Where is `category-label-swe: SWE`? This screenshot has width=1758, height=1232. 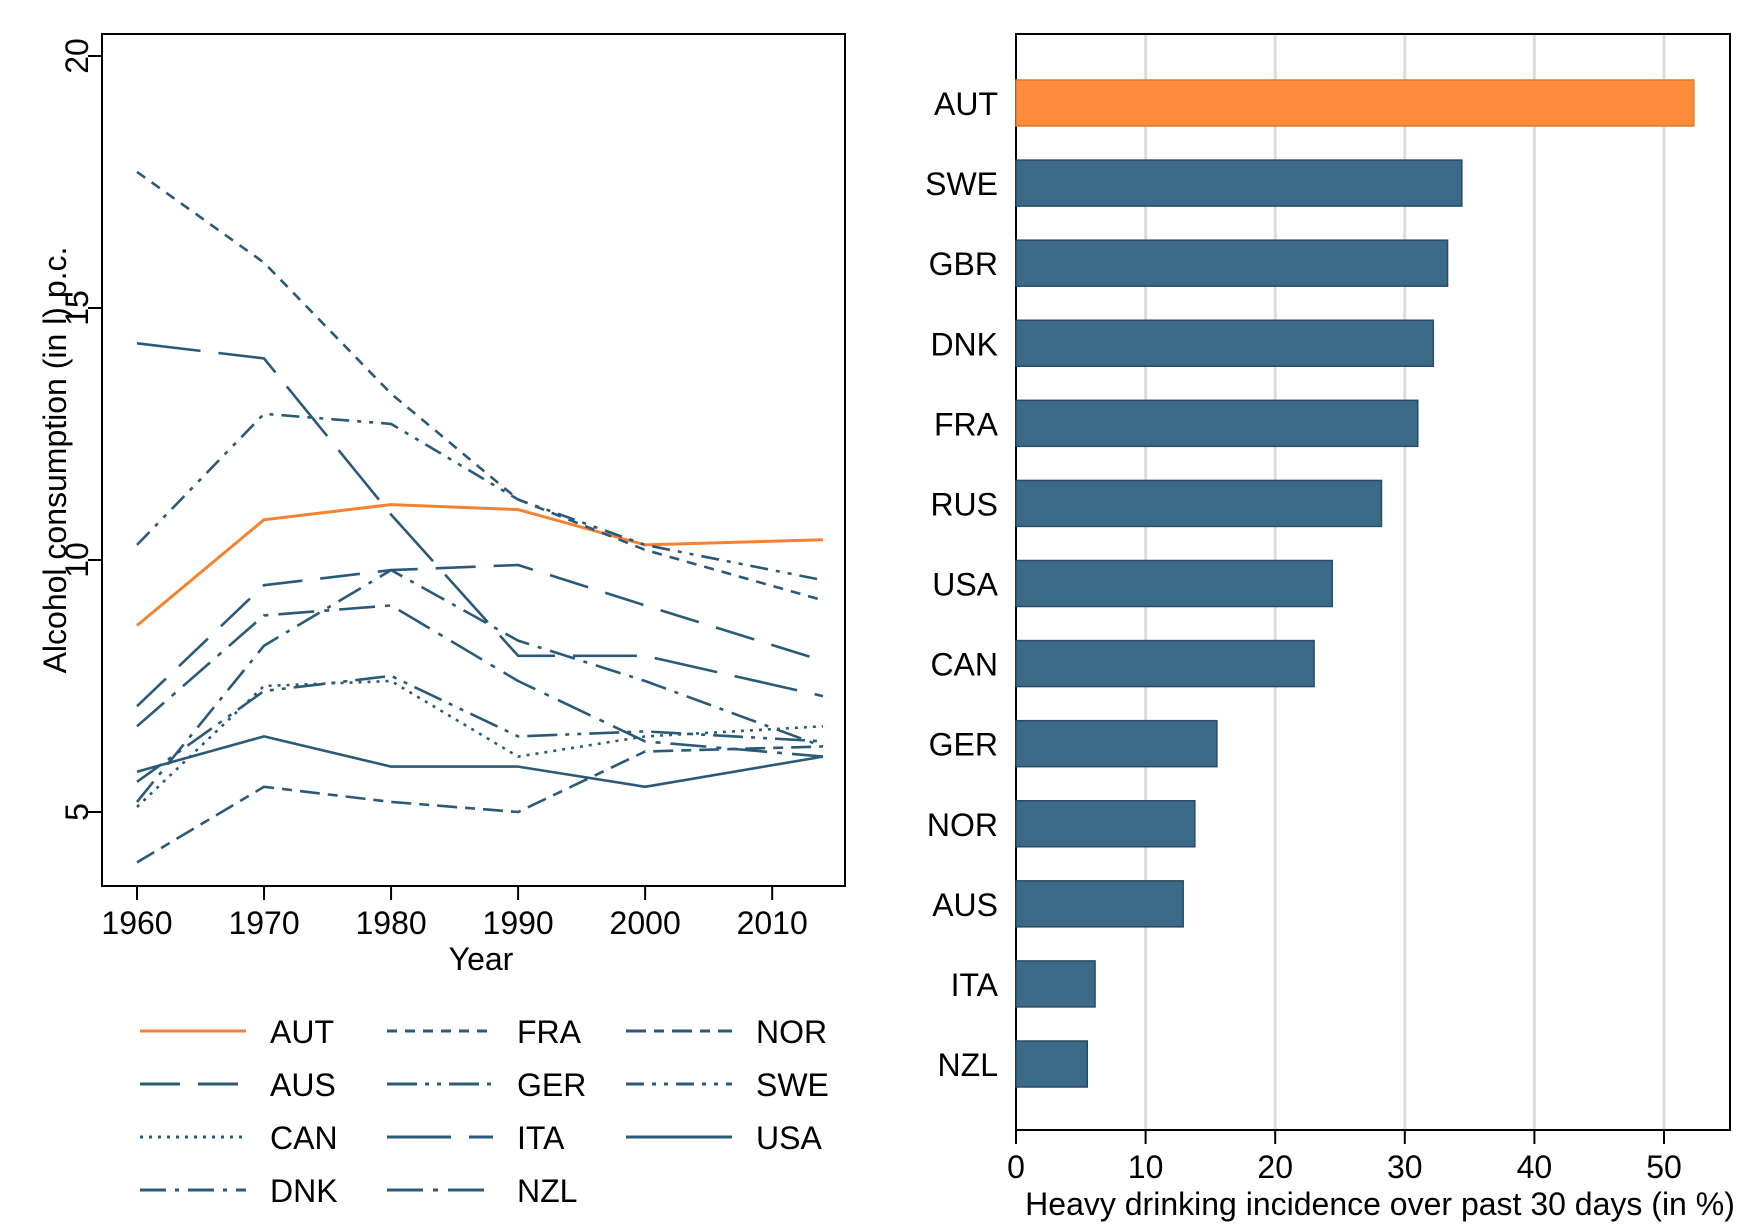
category-label-swe: SWE is located at coordinates (961, 184).